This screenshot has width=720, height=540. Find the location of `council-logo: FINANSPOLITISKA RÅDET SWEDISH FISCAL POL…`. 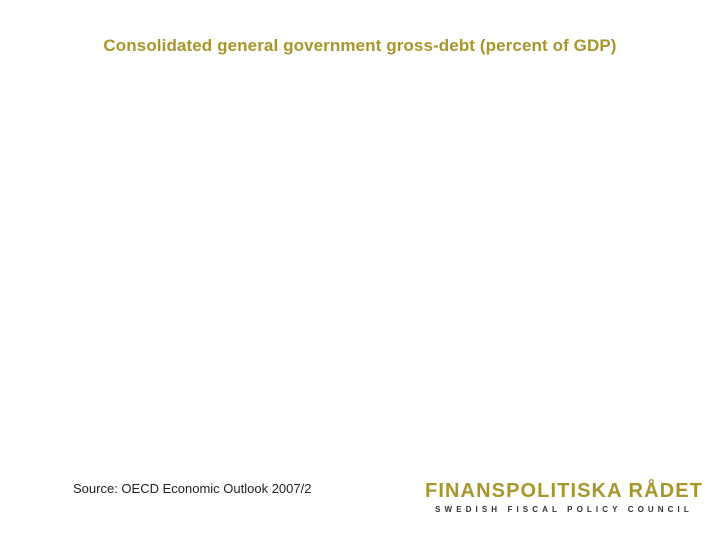

council-logo: FINANSPOLITISKA RÅDET SWEDISH FISCAL POL… is located at coordinates (564, 500).